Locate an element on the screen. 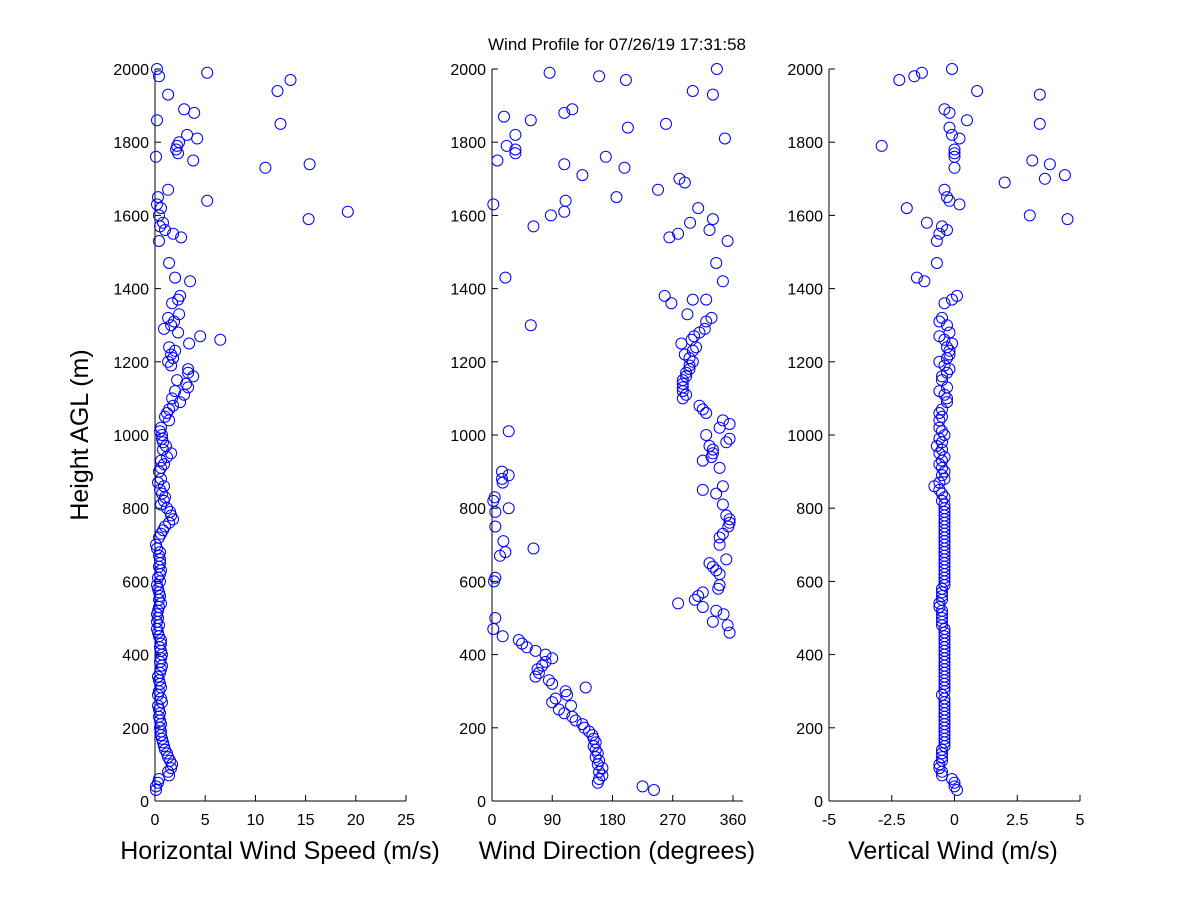  x-tick-label: 180 is located at coordinates (612, 820).